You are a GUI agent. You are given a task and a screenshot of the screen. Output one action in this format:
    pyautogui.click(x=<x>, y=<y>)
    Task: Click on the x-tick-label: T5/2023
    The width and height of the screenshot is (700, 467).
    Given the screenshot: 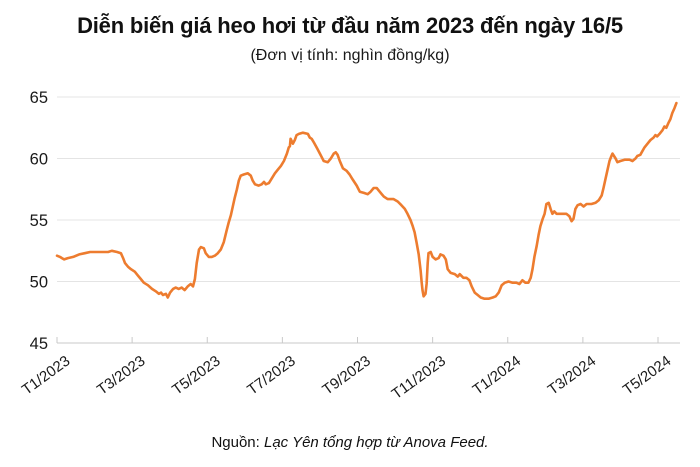 What is the action you would take?
    pyautogui.click(x=196, y=375)
    